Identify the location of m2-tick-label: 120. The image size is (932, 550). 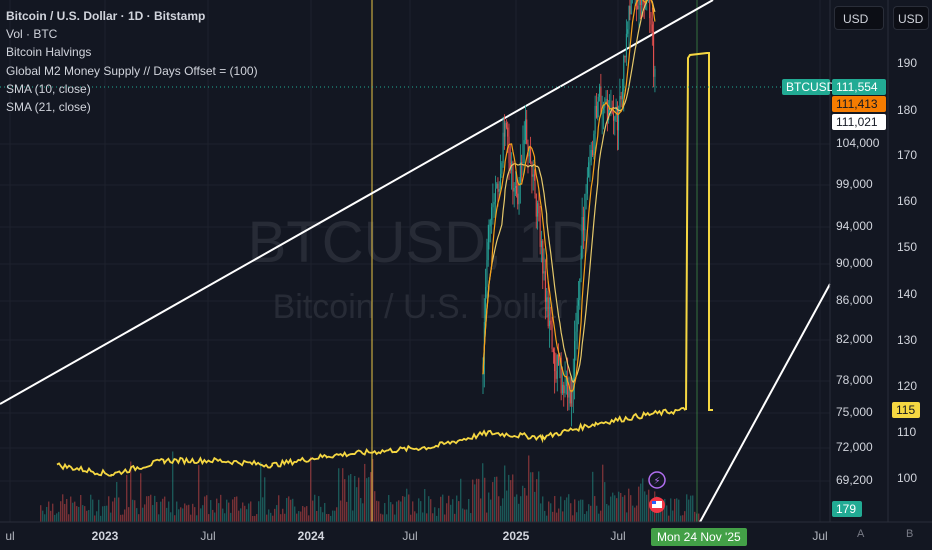
(907, 386).